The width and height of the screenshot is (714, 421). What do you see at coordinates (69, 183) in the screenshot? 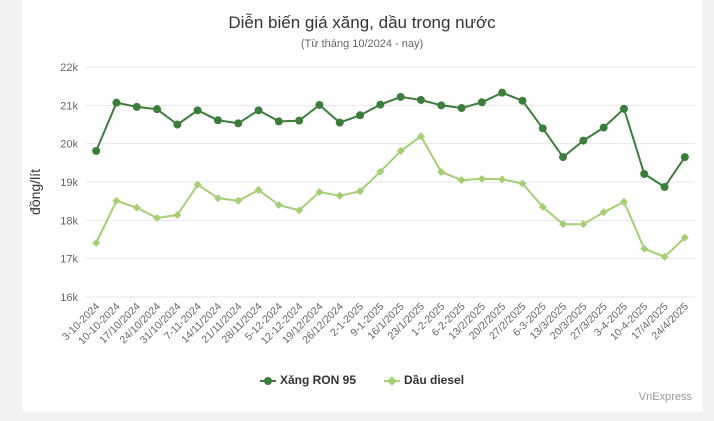
I see `y-tick-label: 19k` at bounding box center [69, 183].